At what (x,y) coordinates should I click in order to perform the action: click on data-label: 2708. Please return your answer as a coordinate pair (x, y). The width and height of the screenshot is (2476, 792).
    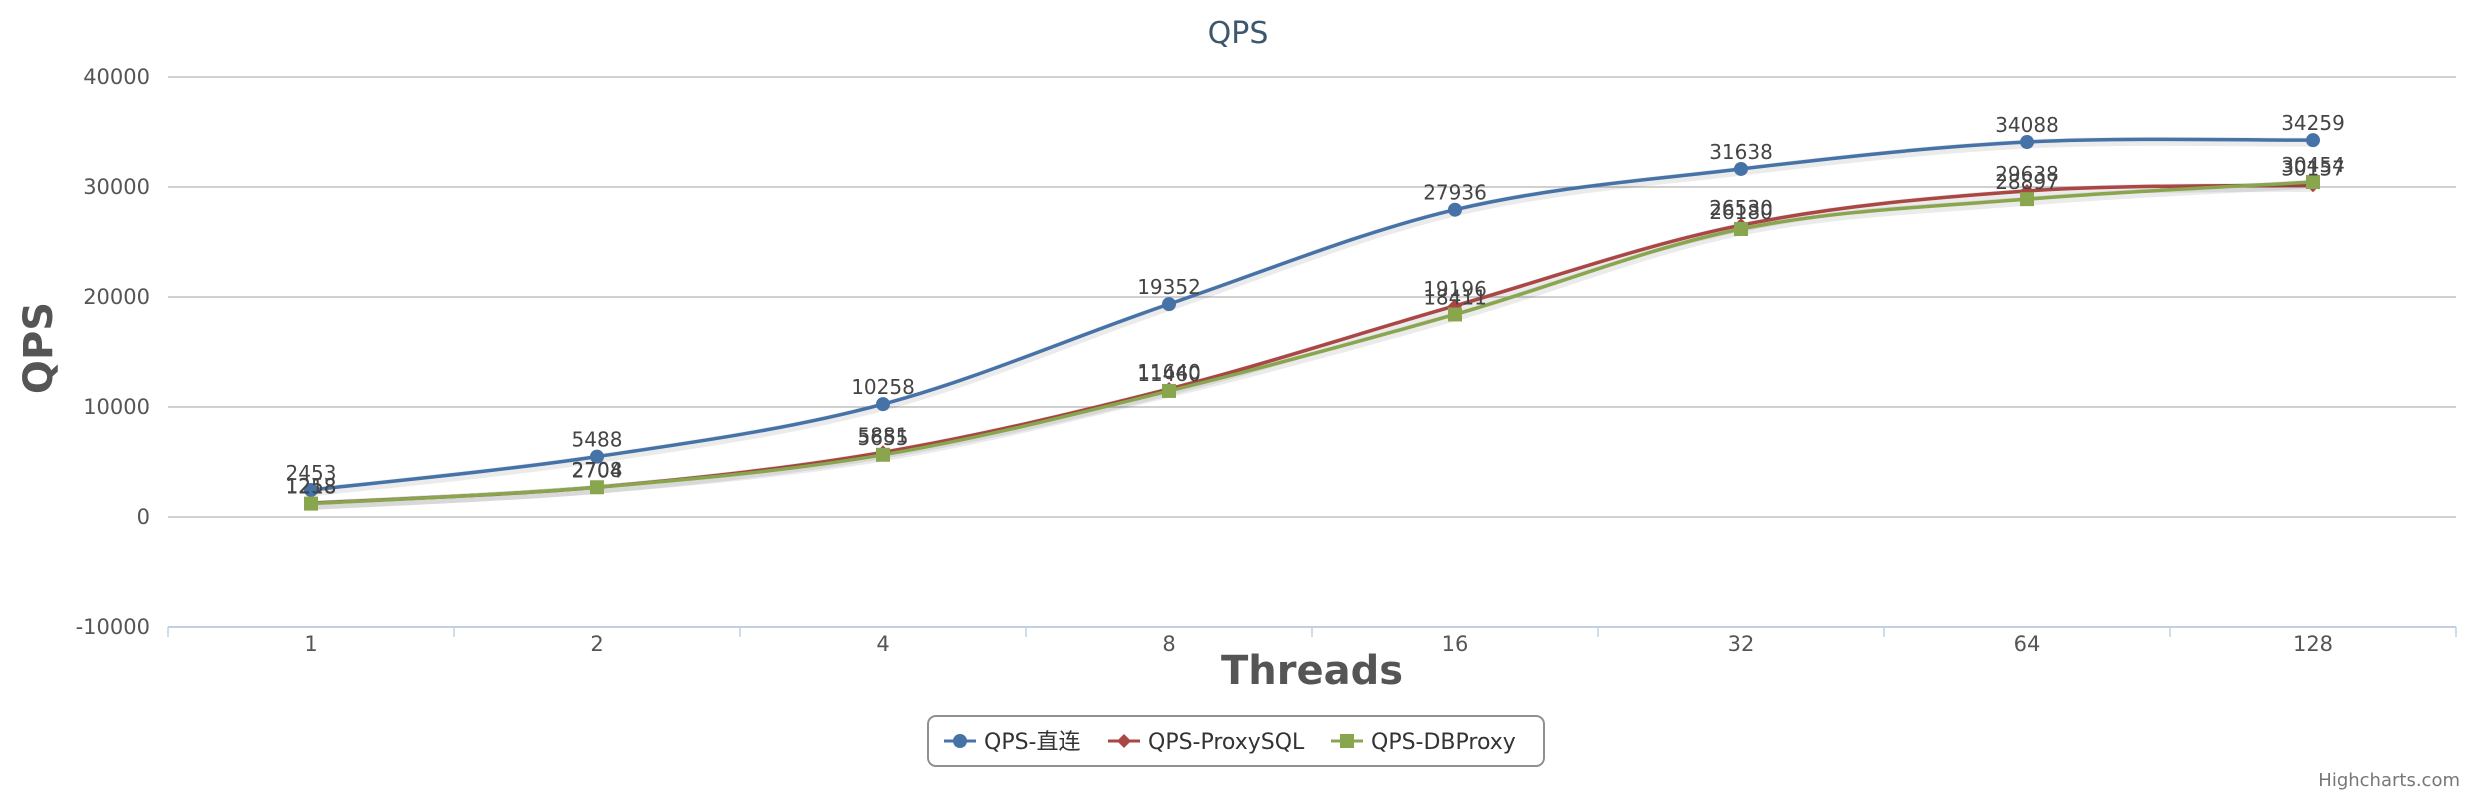
    Looking at the image, I should click on (597, 470).